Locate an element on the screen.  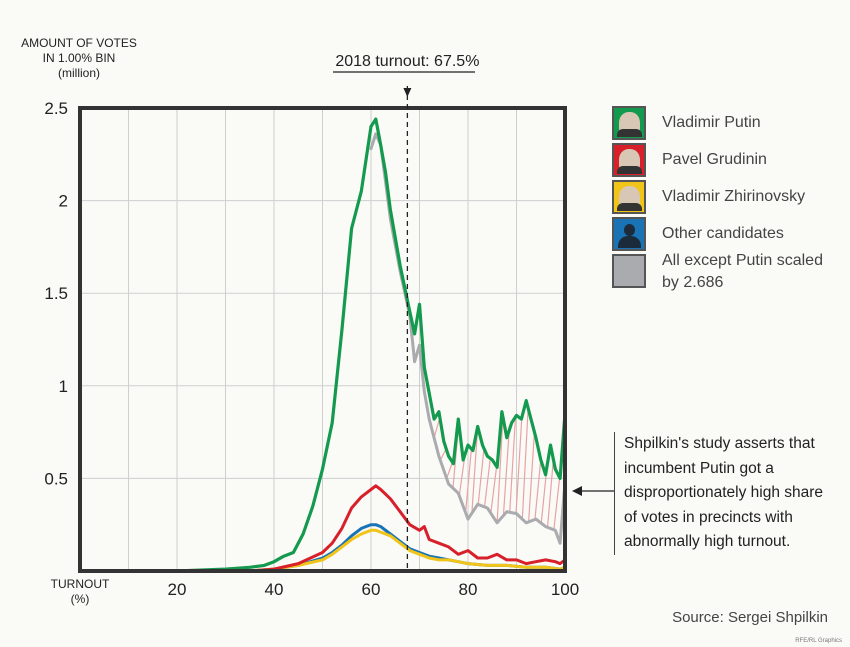
series-line-pavel-grudinin is located at coordinates (395, 528).